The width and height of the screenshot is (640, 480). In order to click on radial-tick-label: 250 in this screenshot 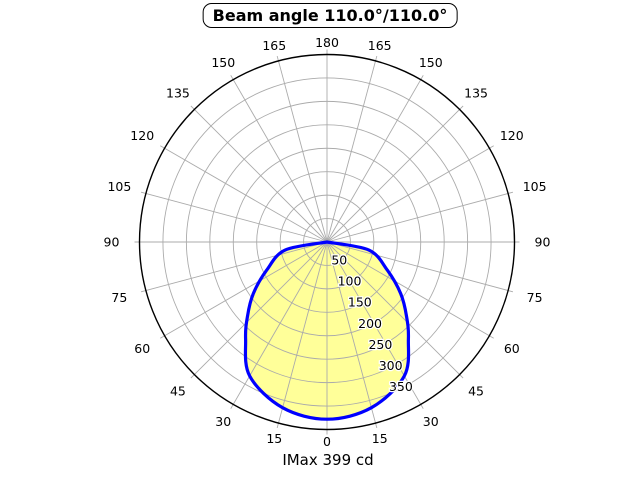, I will do `click(380, 344)`.